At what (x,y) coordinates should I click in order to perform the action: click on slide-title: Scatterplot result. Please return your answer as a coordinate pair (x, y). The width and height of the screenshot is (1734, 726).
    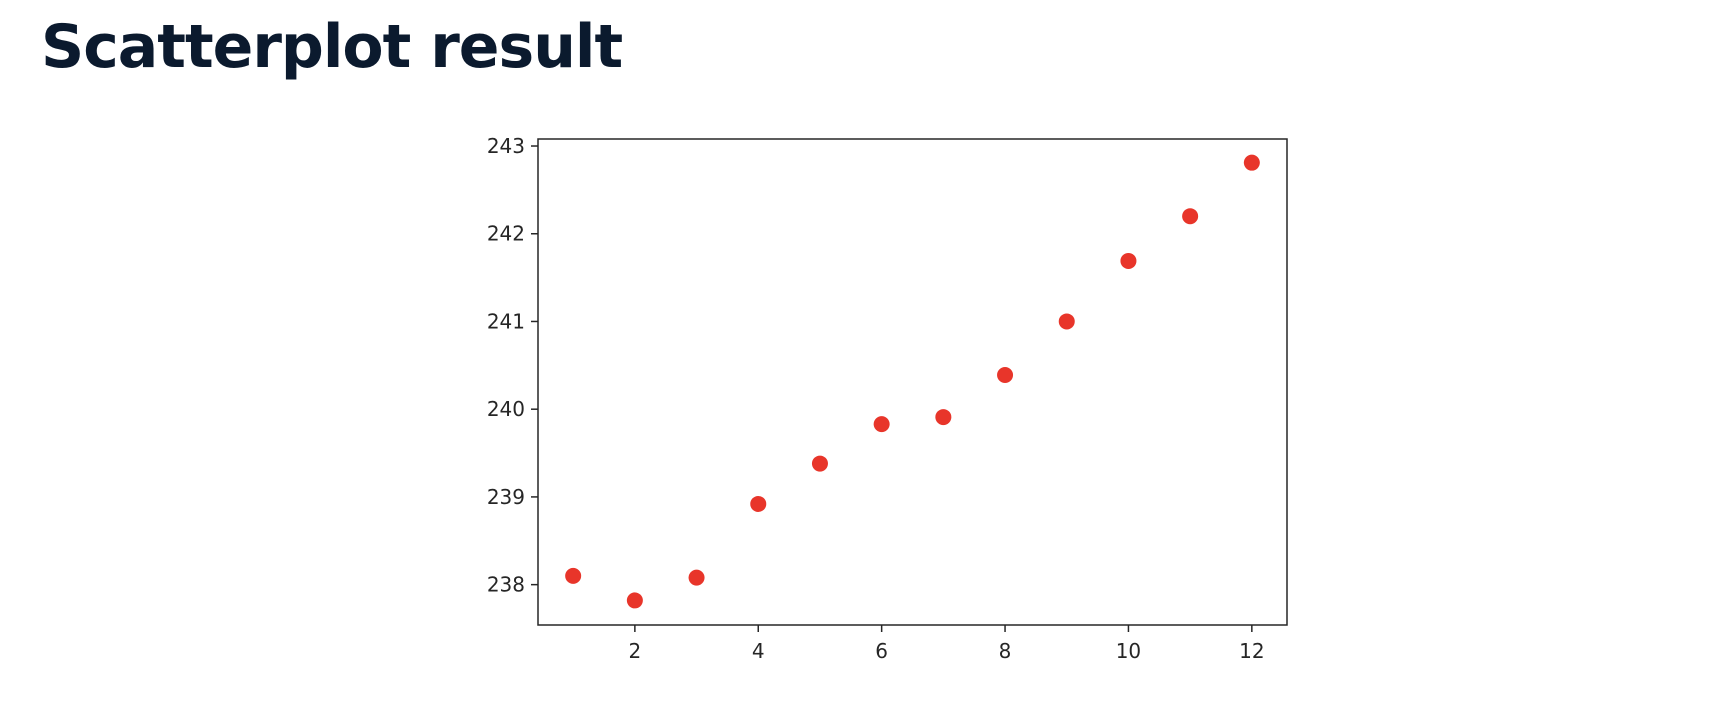
    Looking at the image, I should click on (332, 47).